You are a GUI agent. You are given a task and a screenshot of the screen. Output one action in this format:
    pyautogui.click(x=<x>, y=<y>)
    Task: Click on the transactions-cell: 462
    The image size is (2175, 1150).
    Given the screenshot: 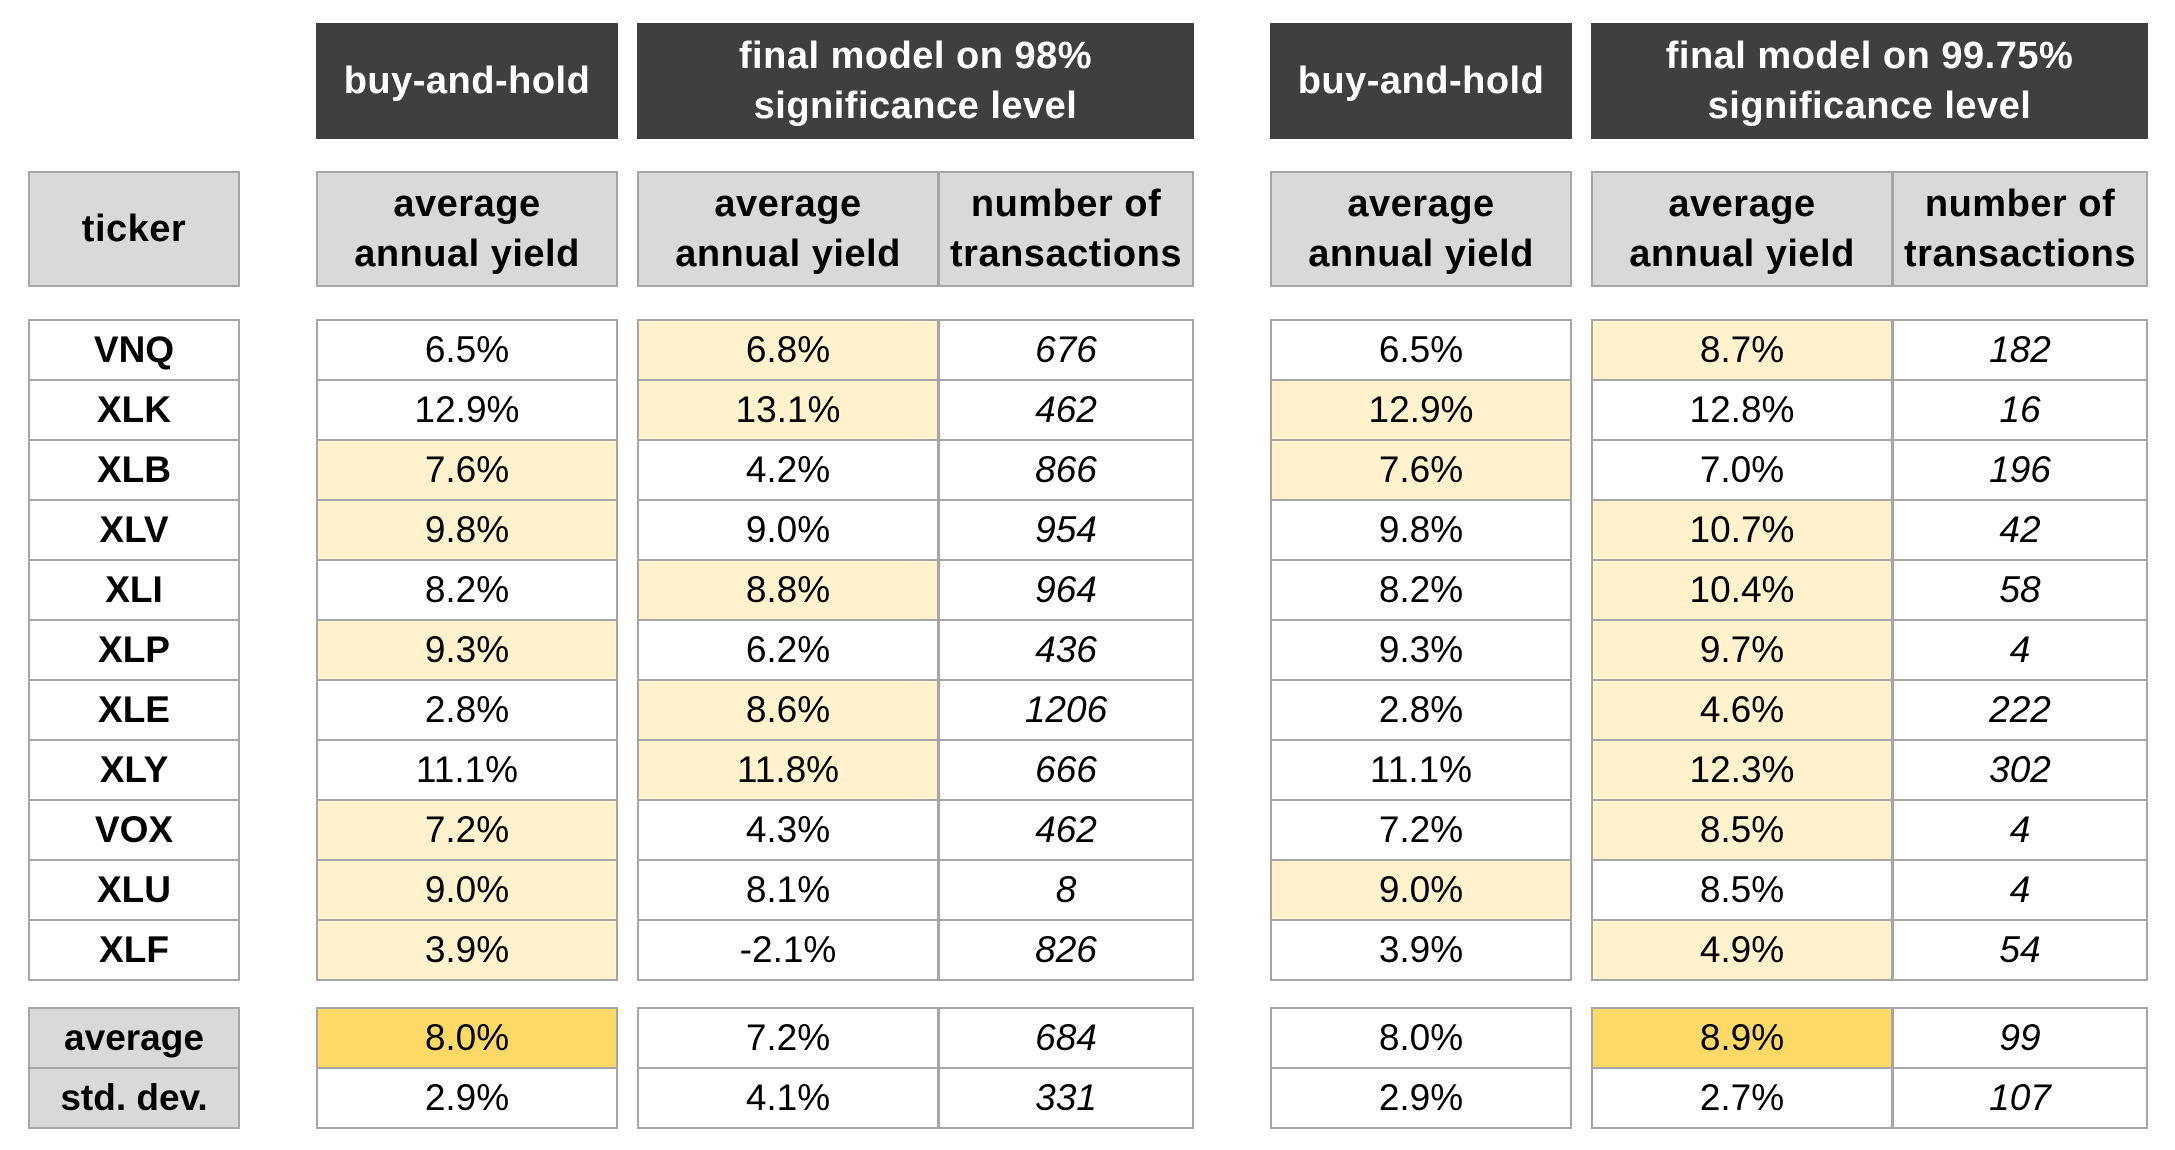 What is the action you would take?
    pyautogui.click(x=1066, y=410)
    